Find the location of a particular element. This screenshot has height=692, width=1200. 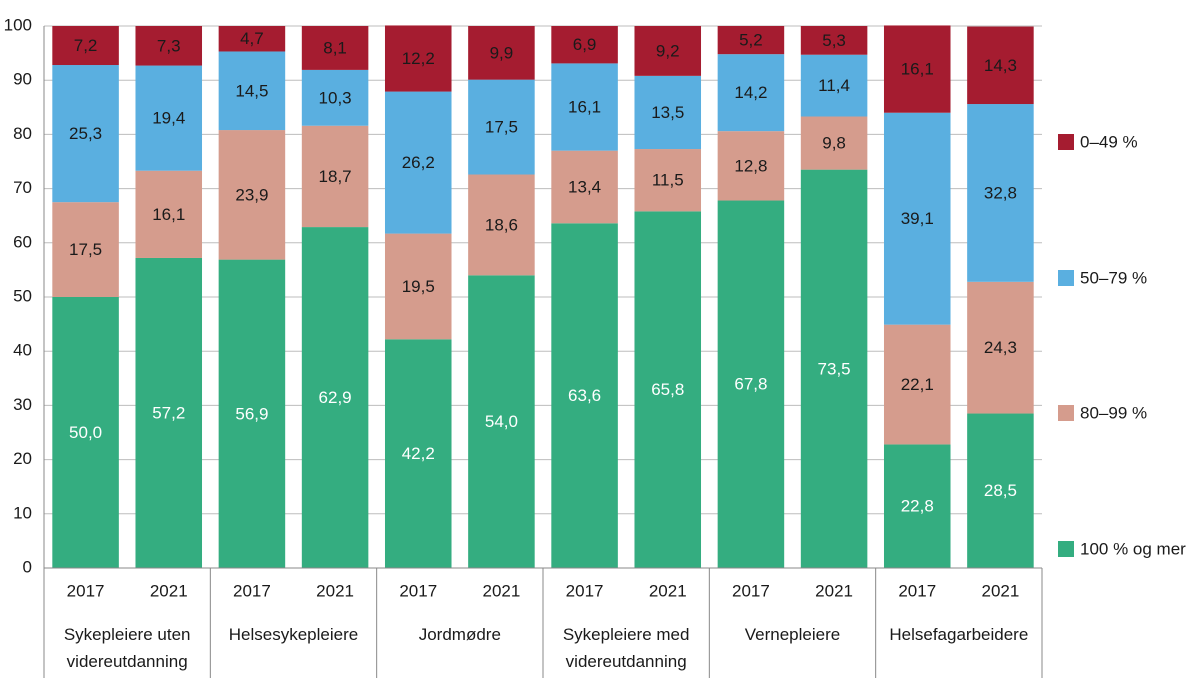

data-label: 63,6 is located at coordinates (584, 395).